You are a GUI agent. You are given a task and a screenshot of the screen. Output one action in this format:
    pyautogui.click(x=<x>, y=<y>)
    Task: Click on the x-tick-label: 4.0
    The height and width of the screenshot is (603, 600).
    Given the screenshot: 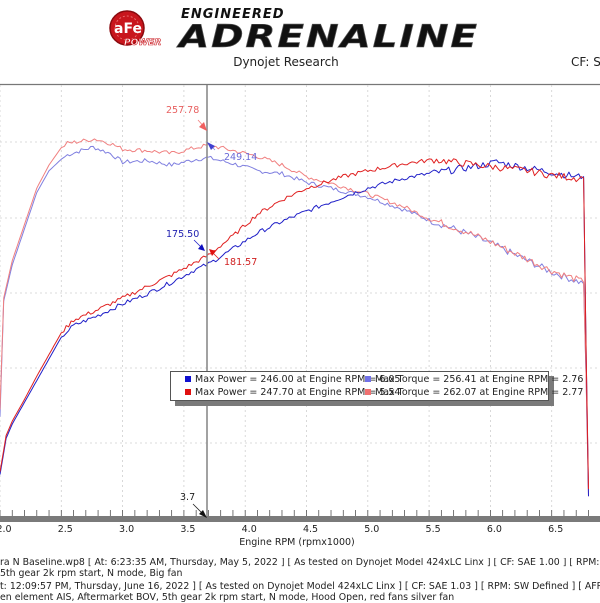 What is the action you would take?
    pyautogui.click(x=249, y=529)
    